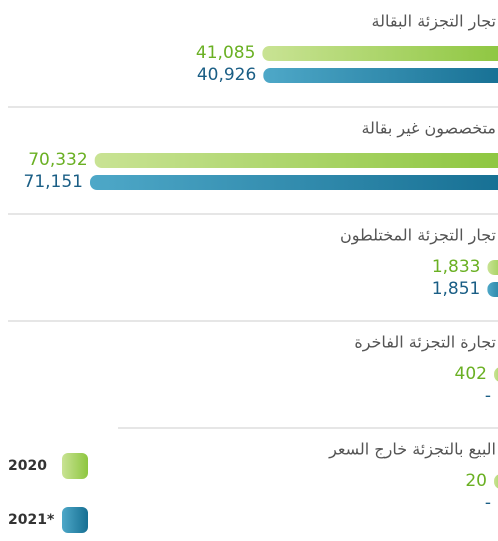 Image resolution: width=498 pixels, height=541 pixels. What do you see at coordinates (456, 289) in the screenshot?
I see `value-label: 1,851` at bounding box center [456, 289].